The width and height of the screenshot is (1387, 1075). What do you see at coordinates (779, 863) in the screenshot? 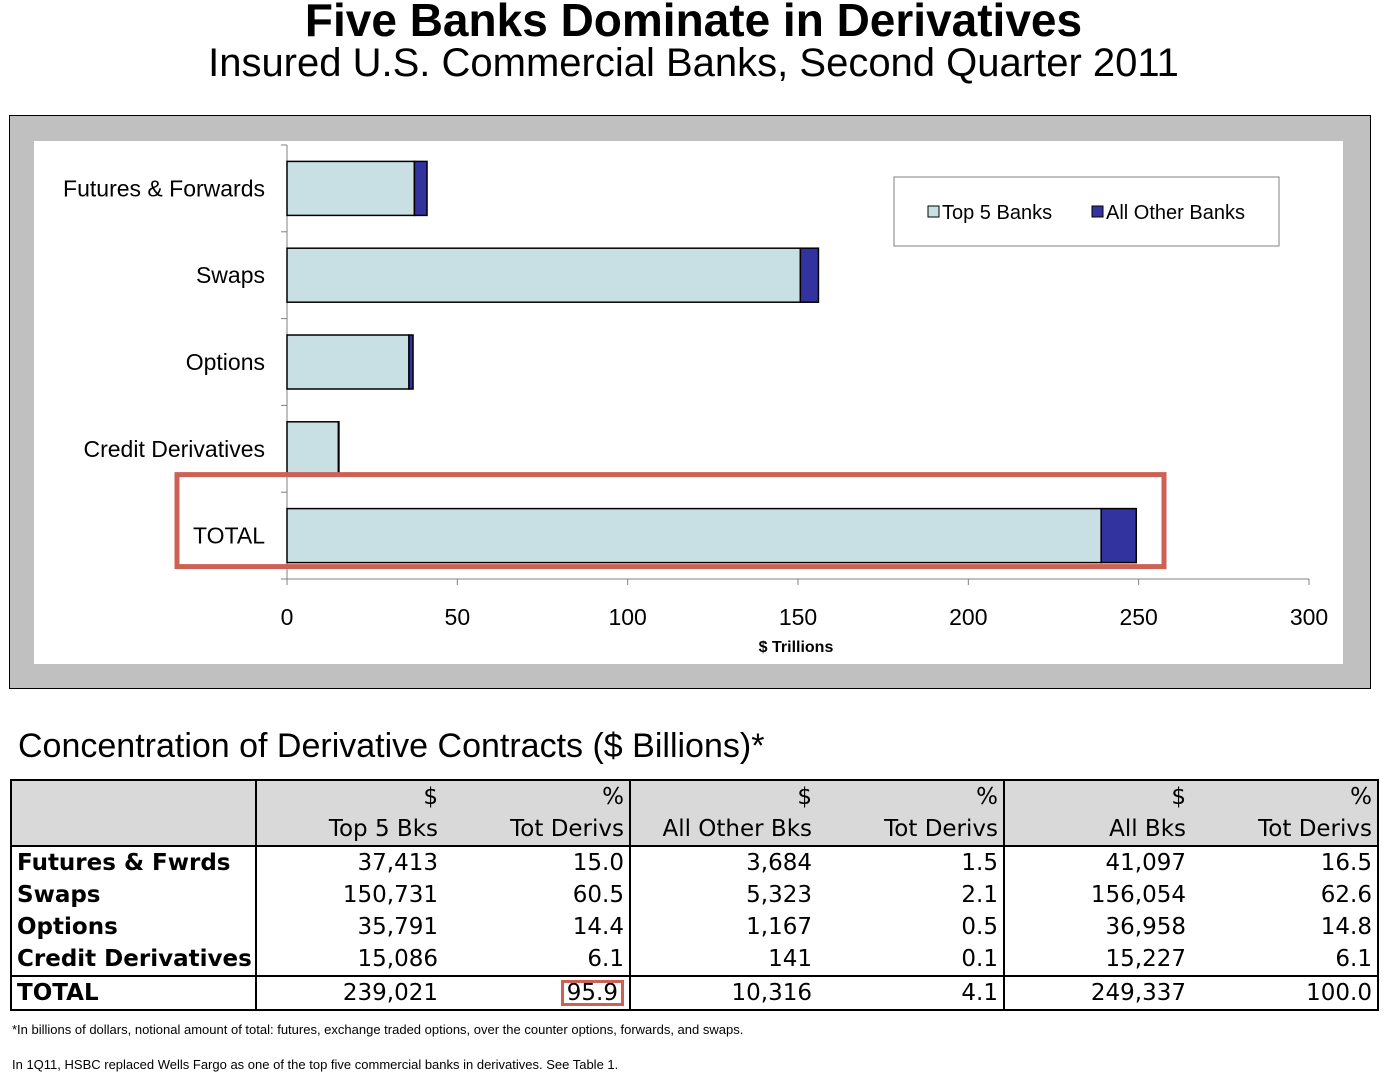
I see `table-cell: 3,684` at bounding box center [779, 863].